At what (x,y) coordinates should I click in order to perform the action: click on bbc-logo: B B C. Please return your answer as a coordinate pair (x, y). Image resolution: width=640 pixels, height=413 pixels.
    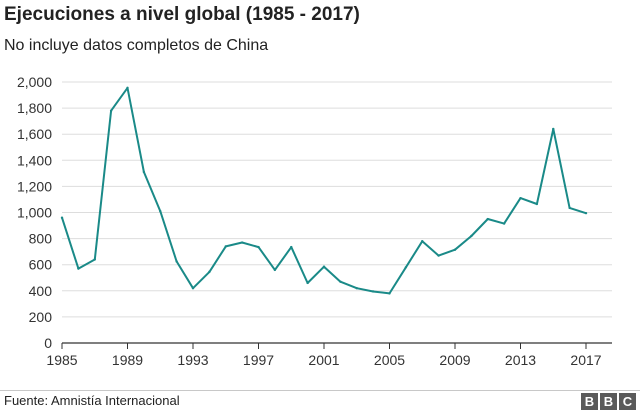
    Looking at the image, I should click on (608, 401).